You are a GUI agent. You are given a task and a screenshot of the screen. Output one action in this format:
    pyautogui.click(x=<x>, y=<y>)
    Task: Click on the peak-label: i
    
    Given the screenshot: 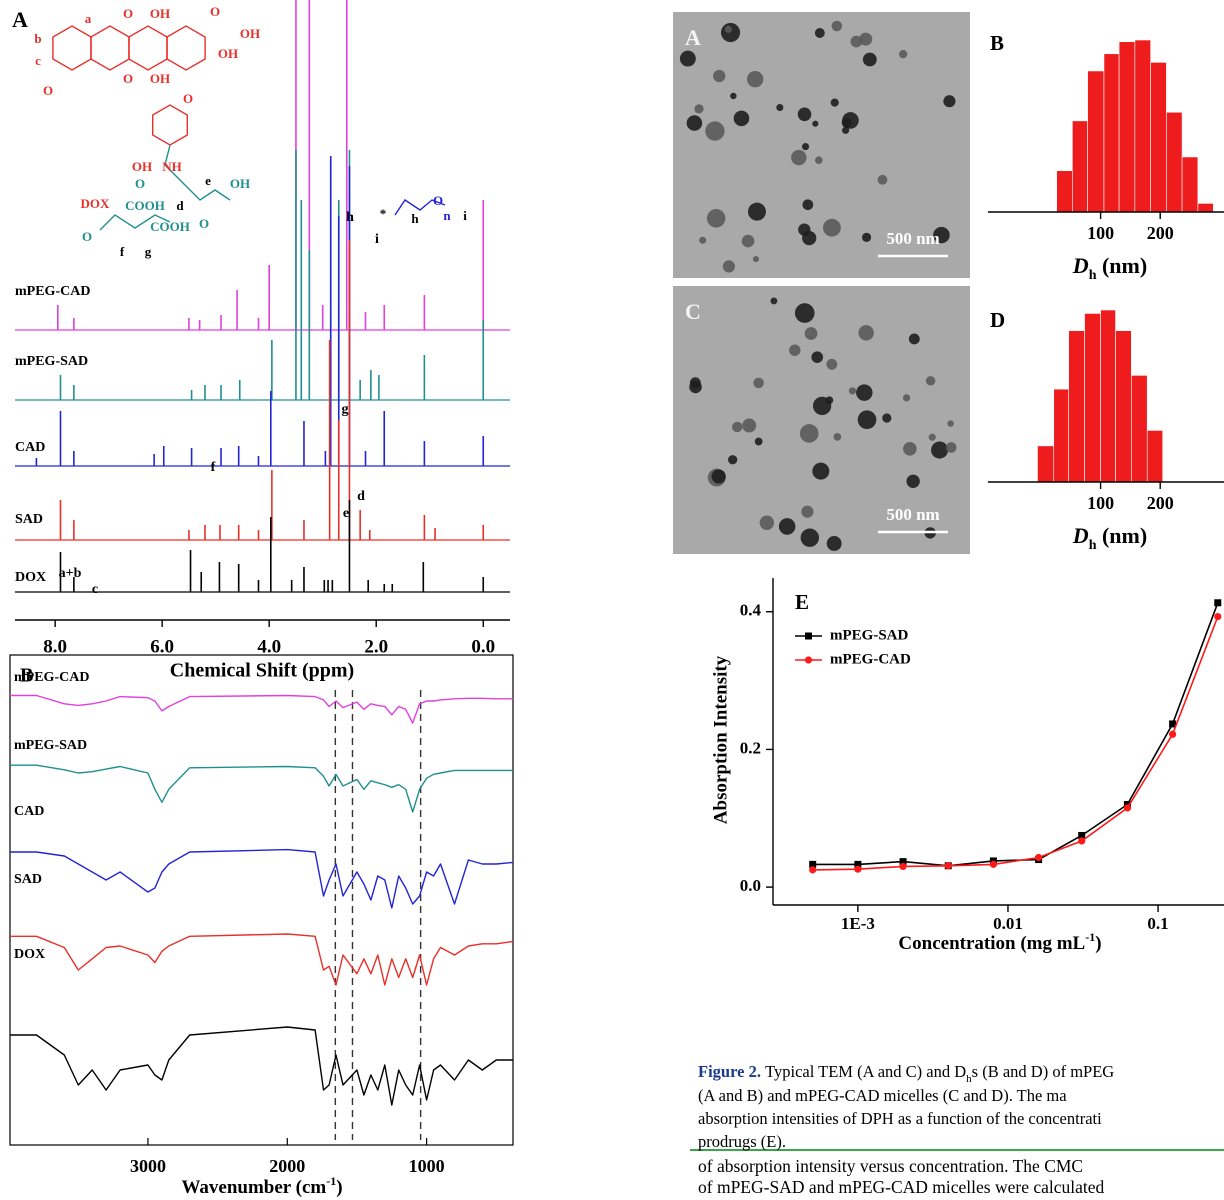 What is the action you would take?
    pyautogui.click(x=377, y=239)
    